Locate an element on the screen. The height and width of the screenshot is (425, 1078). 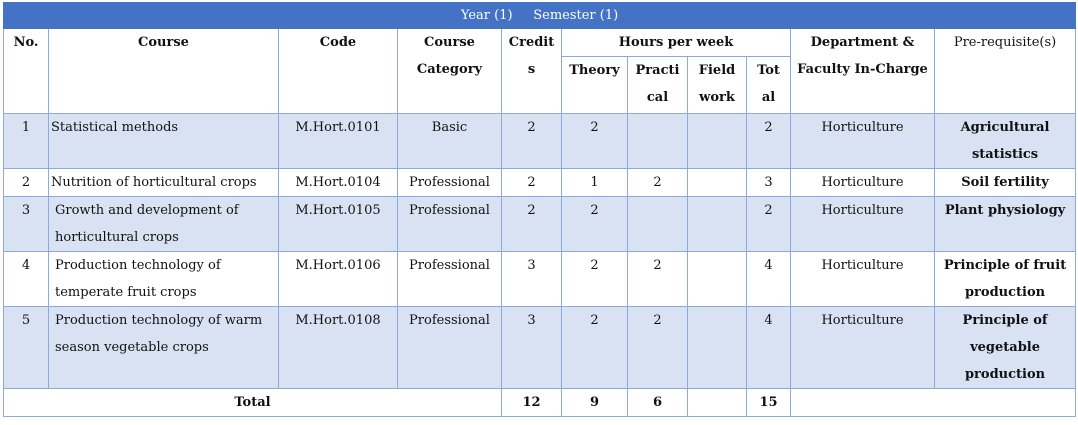
header-field-work: Field work is located at coordinates (717, 85).